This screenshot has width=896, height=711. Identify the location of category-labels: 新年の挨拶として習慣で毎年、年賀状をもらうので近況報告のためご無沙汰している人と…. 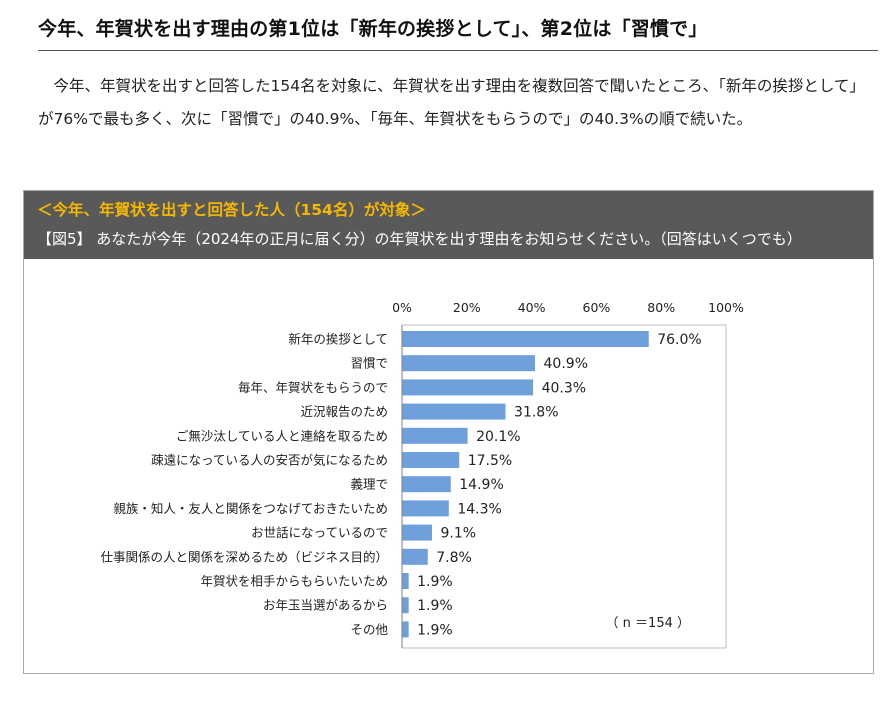
(244, 484).